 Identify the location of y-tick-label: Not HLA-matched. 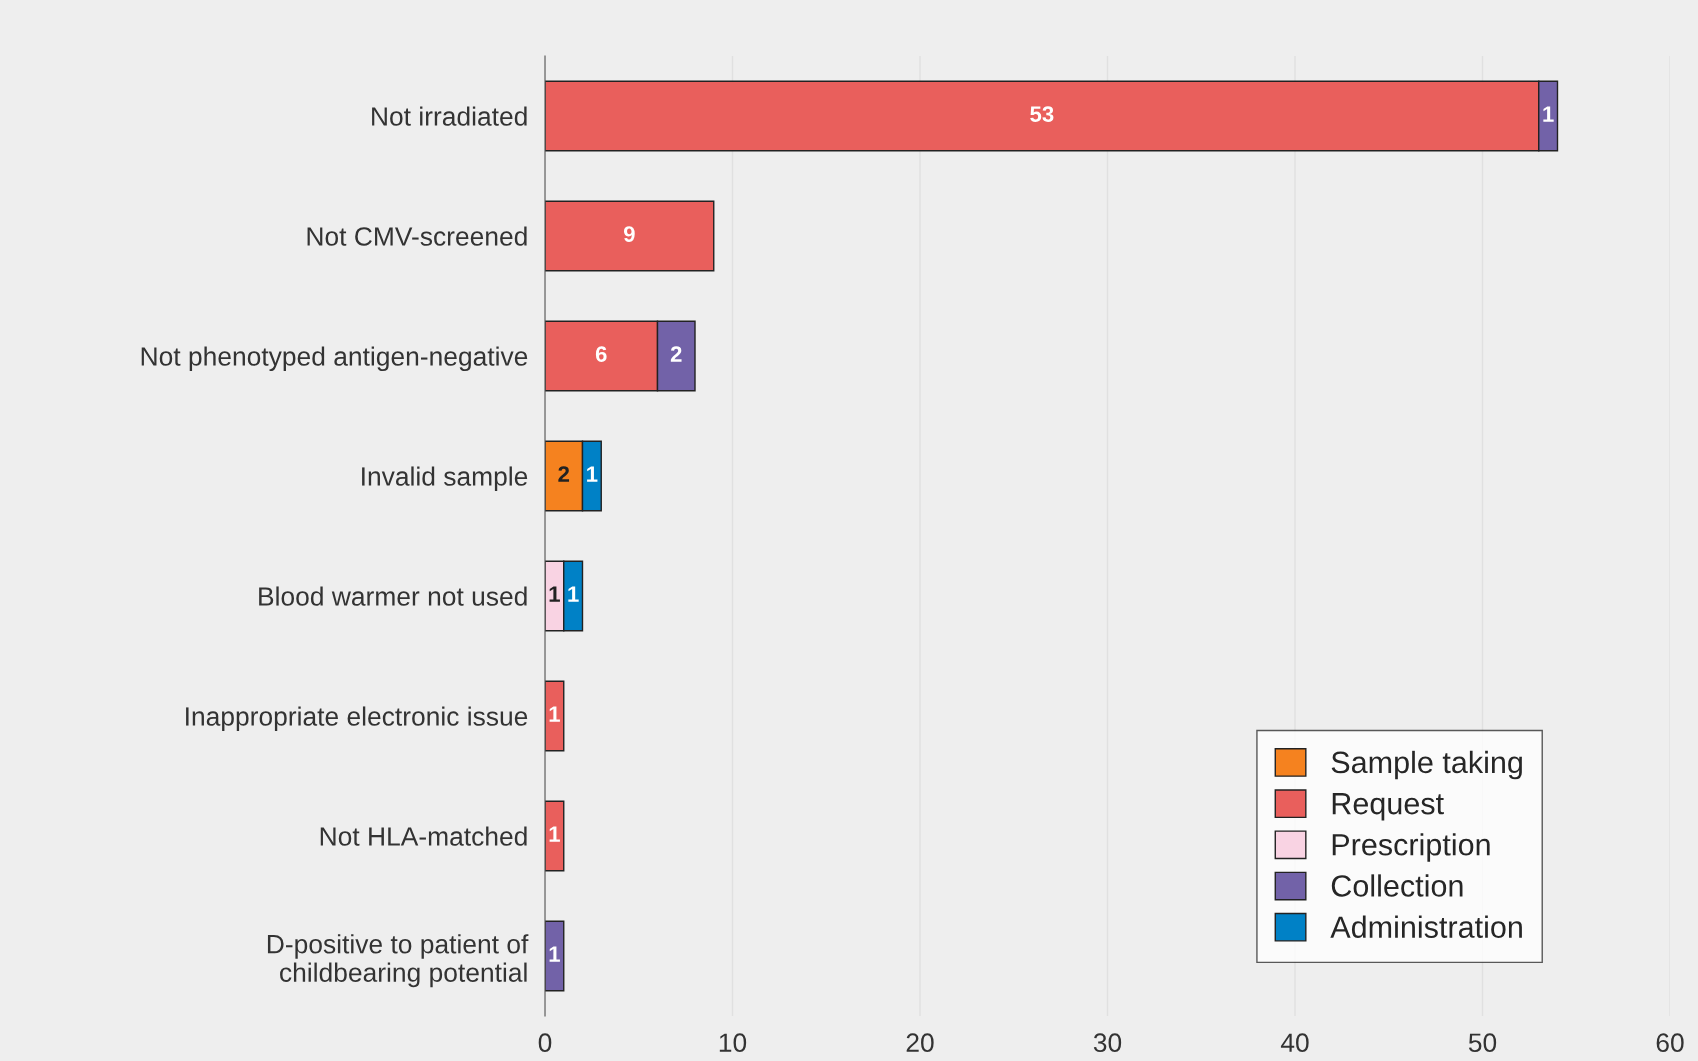
(423, 836).